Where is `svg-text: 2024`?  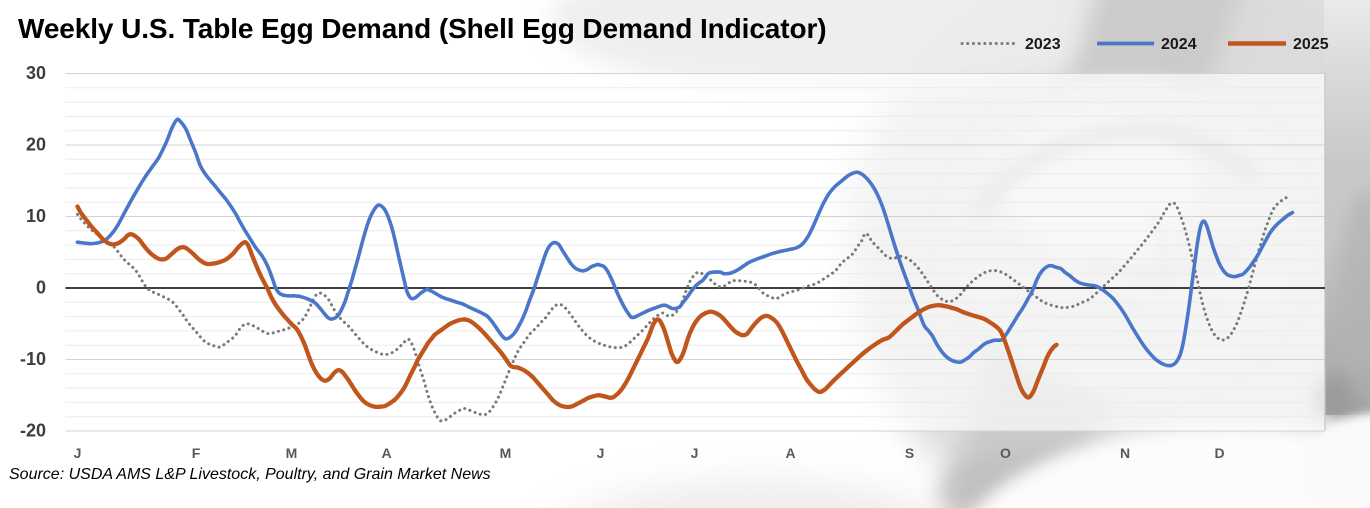
svg-text: 2024 is located at coordinates (1179, 44).